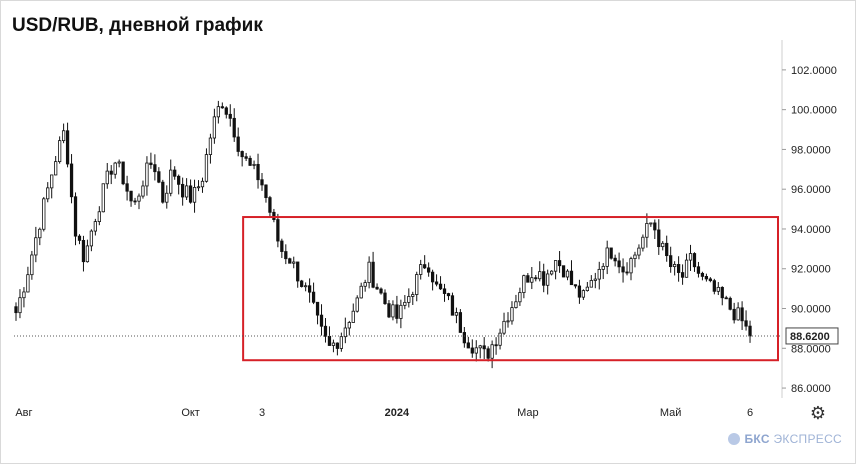 This screenshot has height=466, width=858. Describe the element at coordinates (750, 413) in the screenshot. I see `x-tick-label: 6` at that location.